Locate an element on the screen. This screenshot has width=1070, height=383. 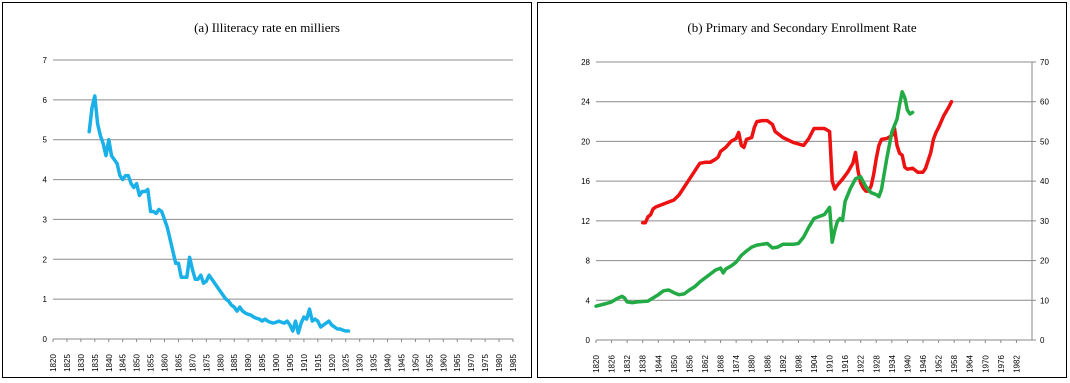
x-tick-label: 1865 is located at coordinates (178, 363).